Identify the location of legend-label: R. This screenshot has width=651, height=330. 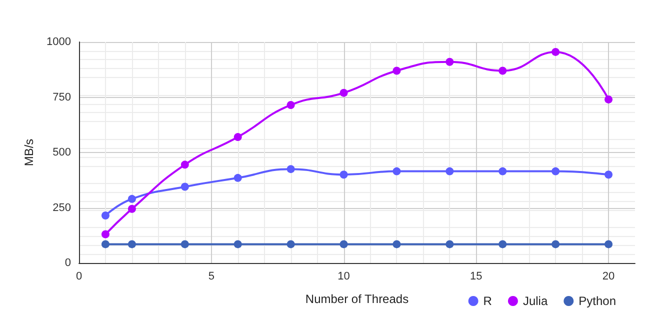
(487, 301).